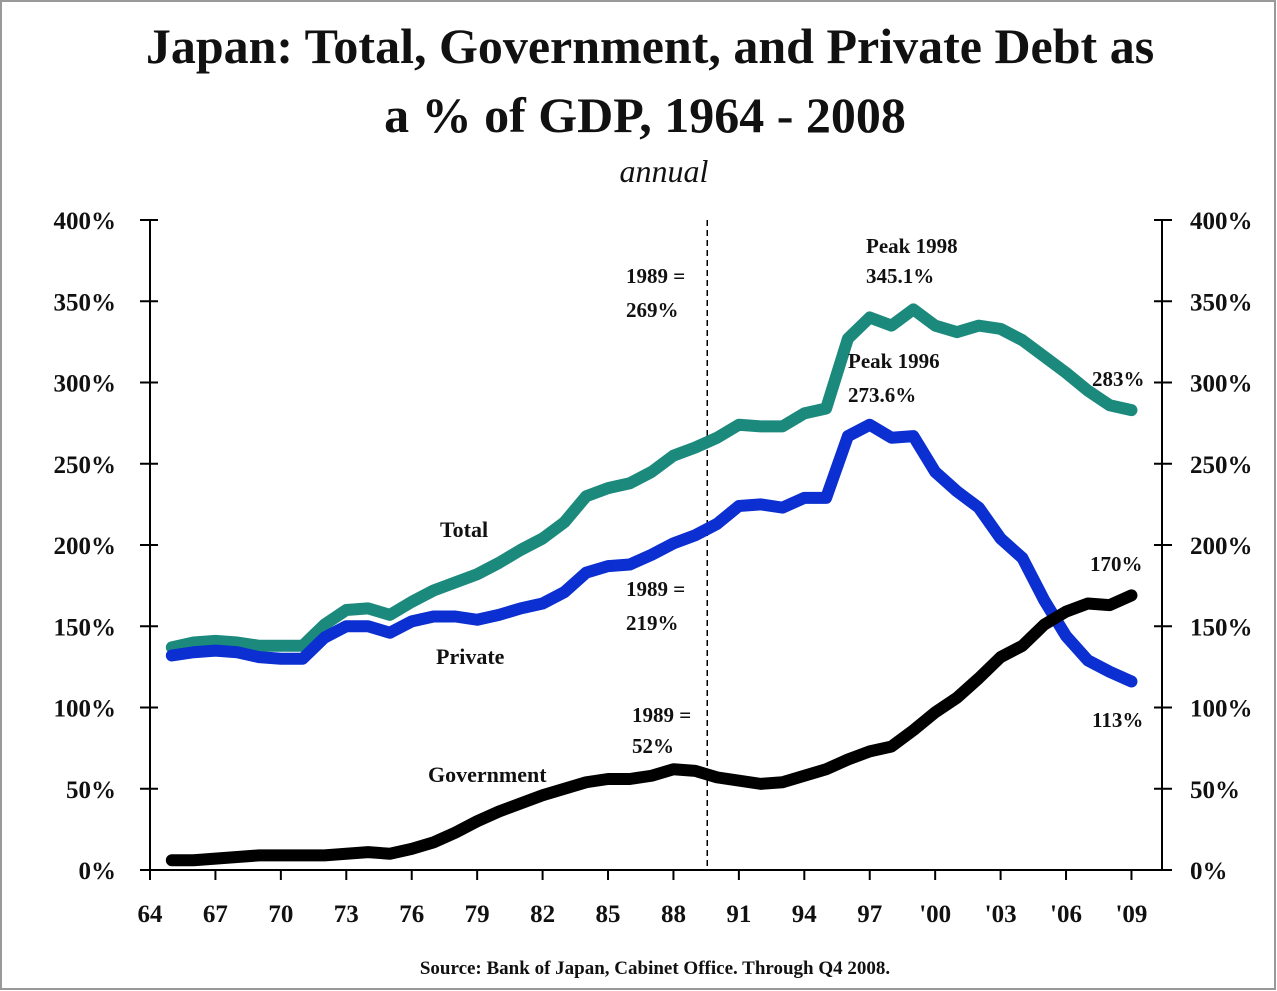 The image size is (1277, 991). I want to click on x-tick-label: '03, so click(1001, 914).